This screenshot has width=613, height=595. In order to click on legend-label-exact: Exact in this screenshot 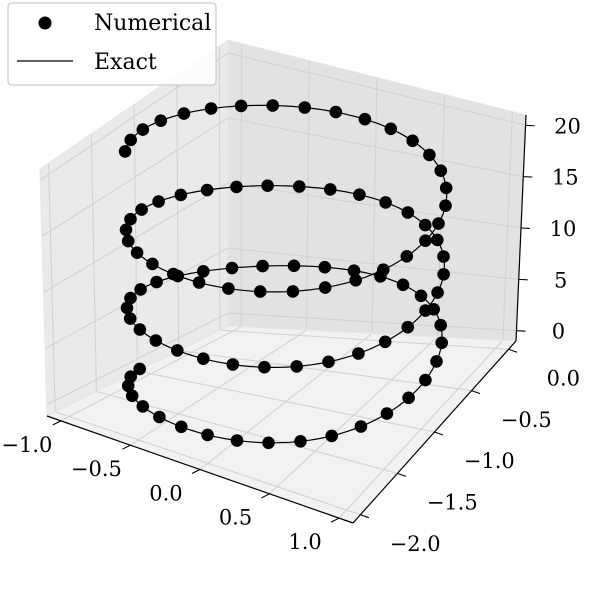, I will do `click(125, 62)`.